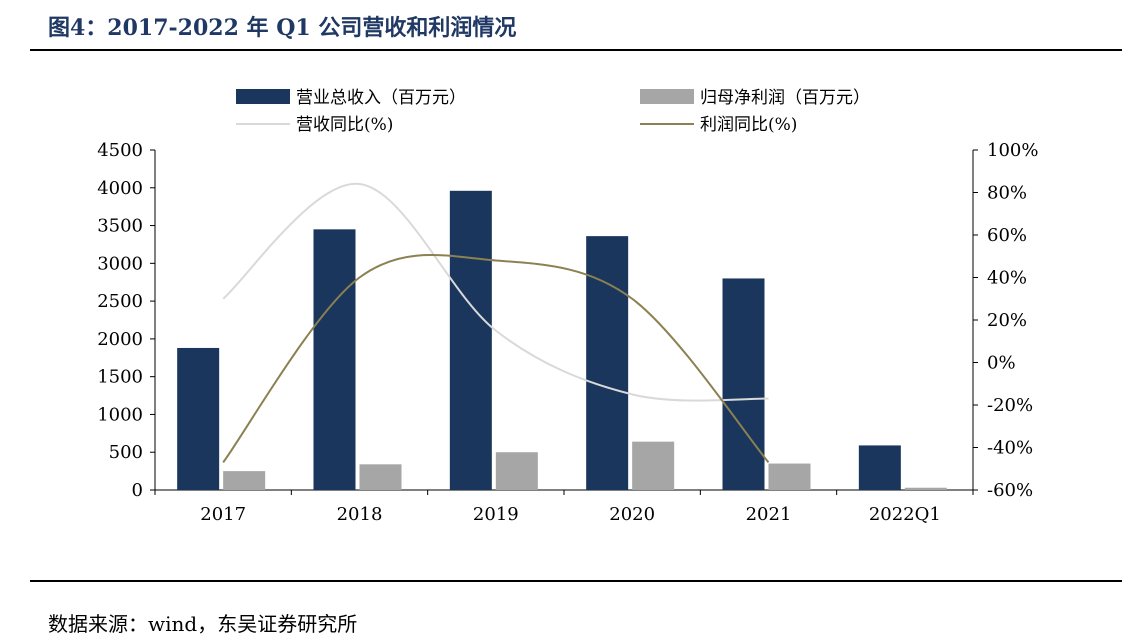 The height and width of the screenshot is (639, 1130). What do you see at coordinates (381, 98) in the screenshot?
I see `legend-label: 营业总收入（百万元）` at bounding box center [381, 98].